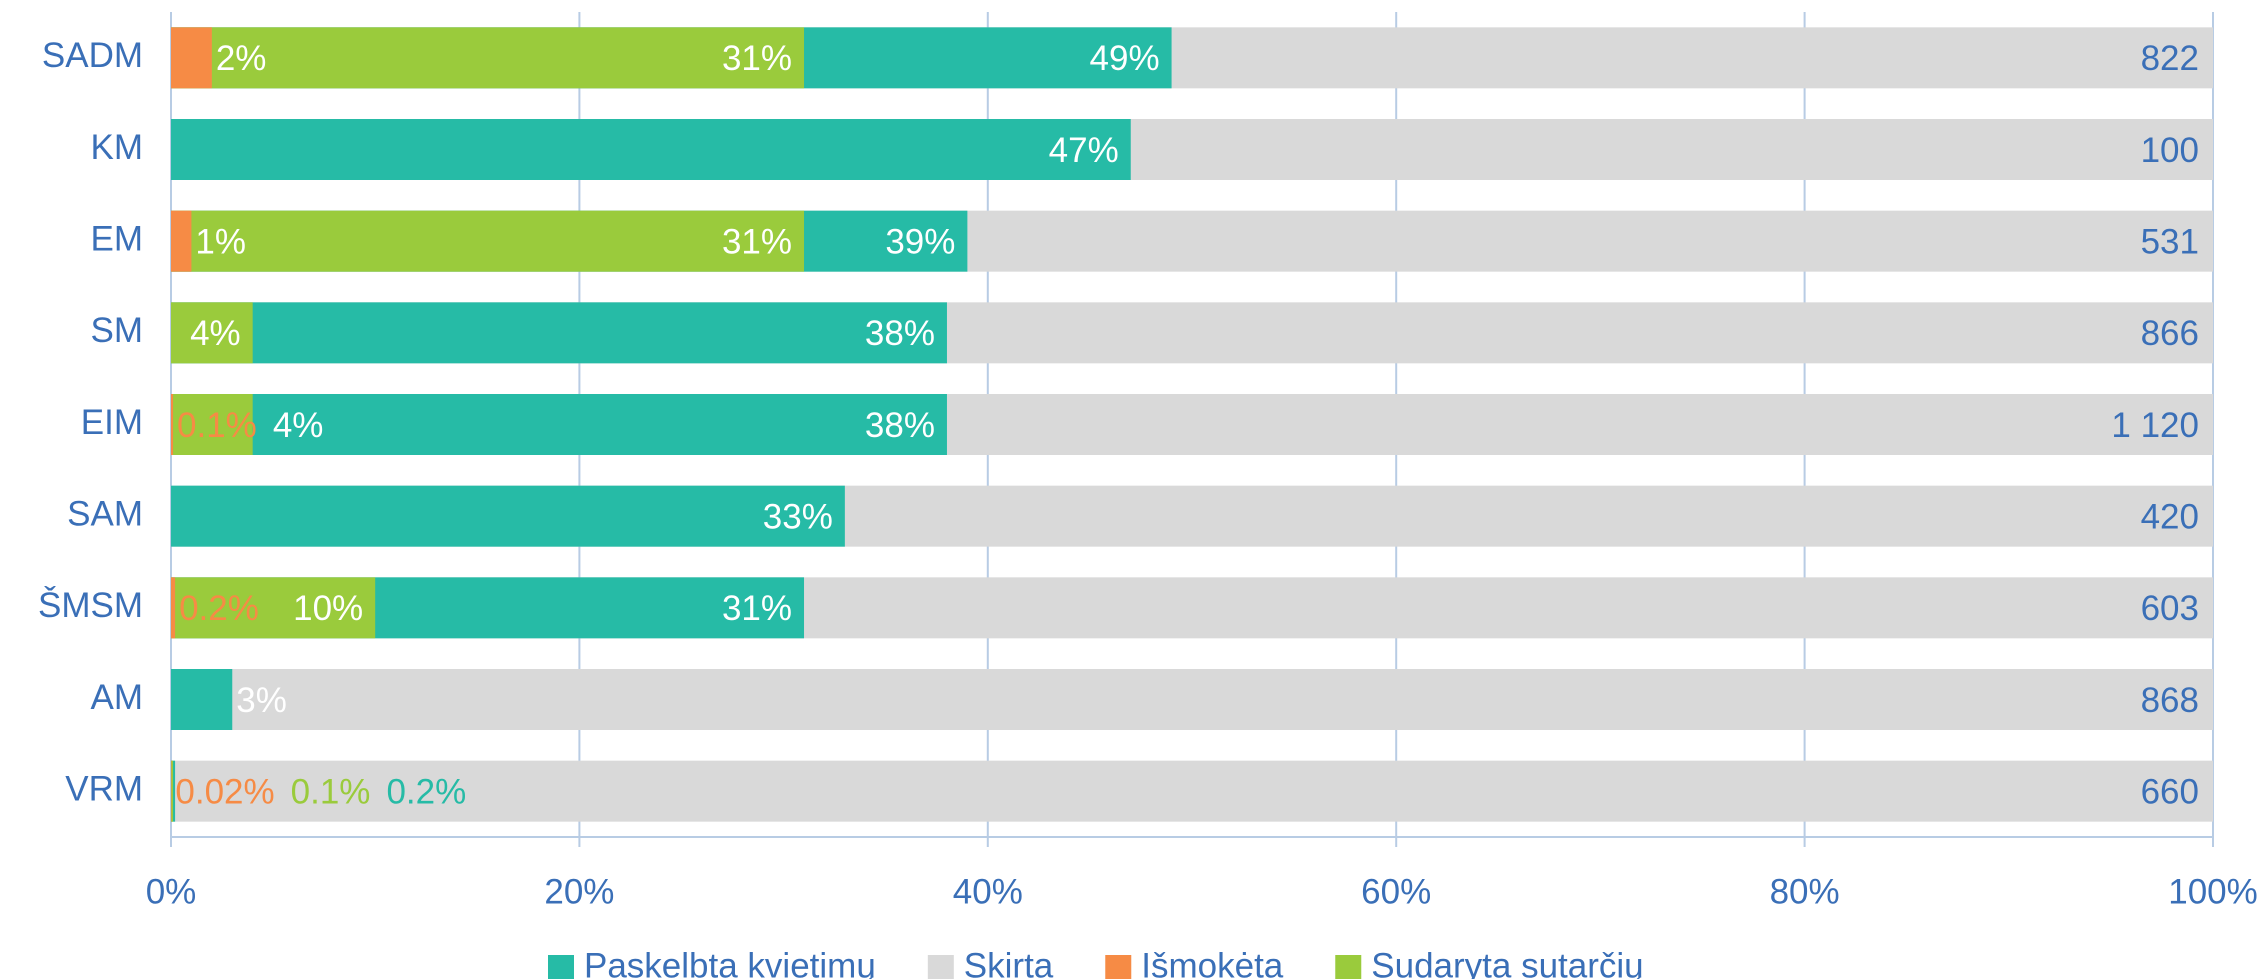  Describe the element at coordinates (241, 58) in the screenshot. I see `value-label: 2%` at that location.